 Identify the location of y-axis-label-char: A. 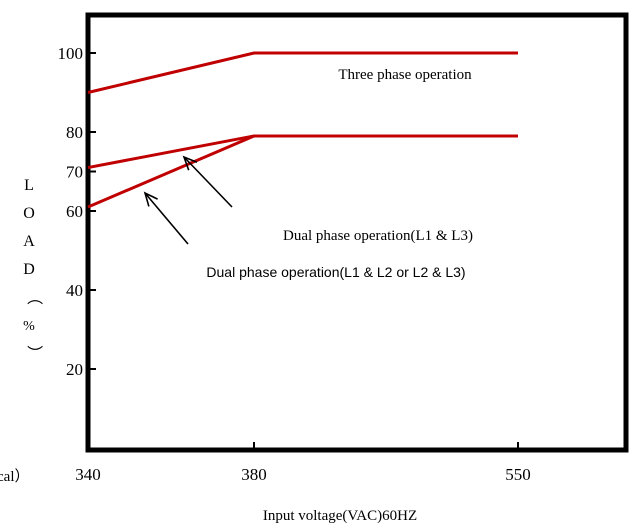
(29, 241).